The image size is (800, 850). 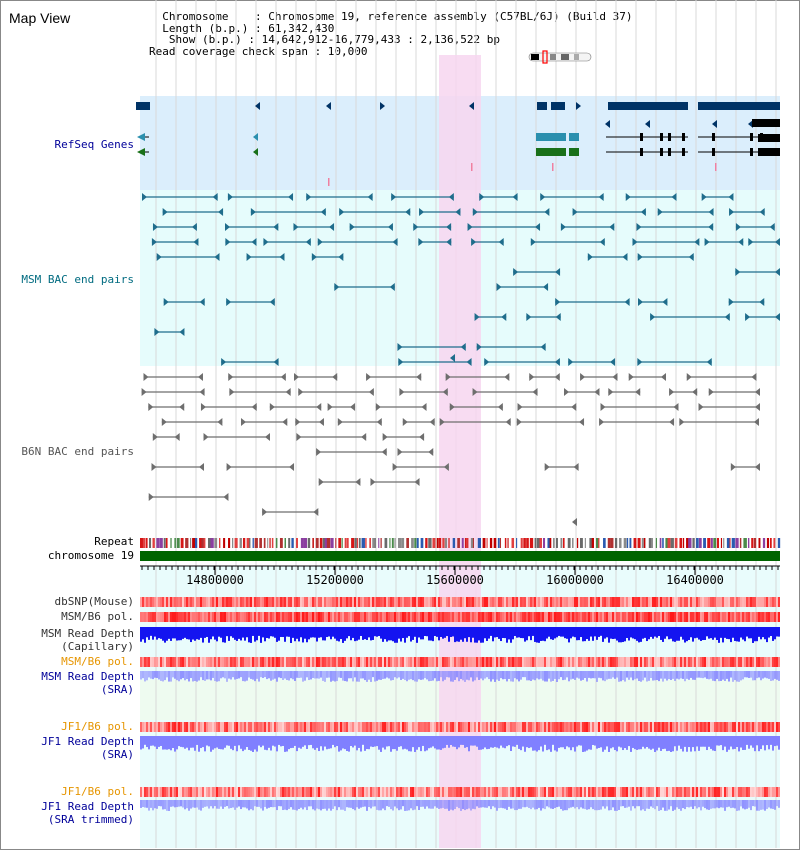 I want to click on track-label-jf1-depth-sra: JF1 Read Depth (SRA), so click(x=87, y=748).